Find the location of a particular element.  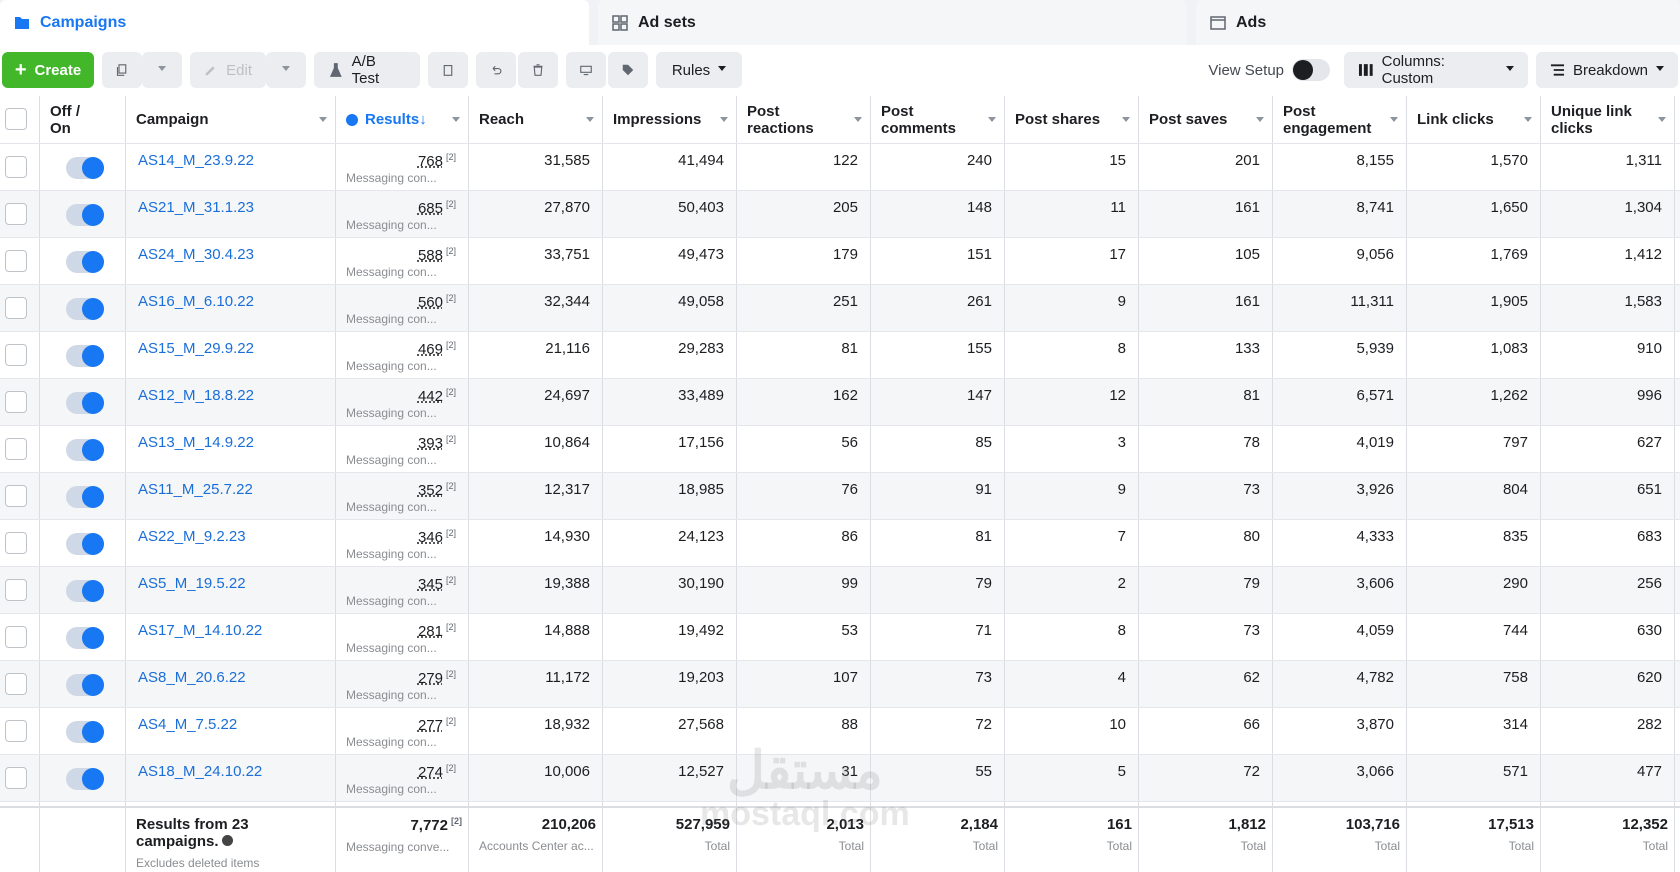

campaign-link: AS21_M_31.1.23 is located at coordinates (196, 207).